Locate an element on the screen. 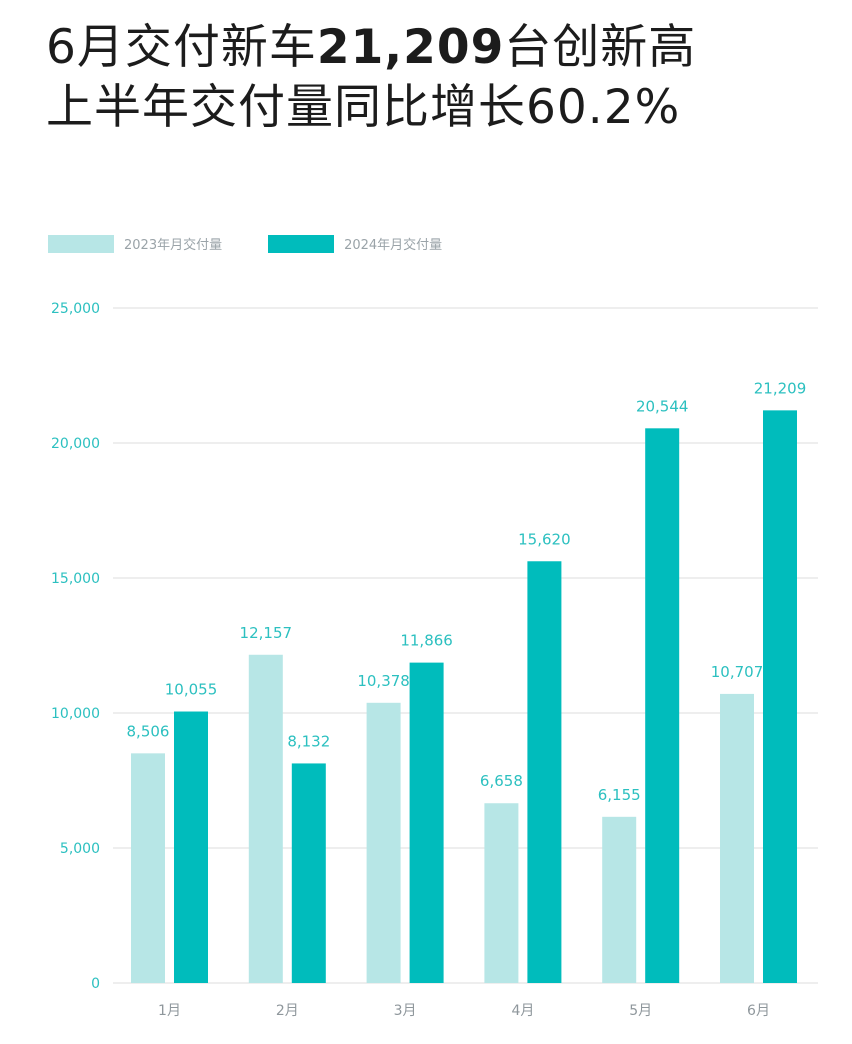  headline-line-2: 上半年交付量同比增长60.2% is located at coordinates (363, 107).